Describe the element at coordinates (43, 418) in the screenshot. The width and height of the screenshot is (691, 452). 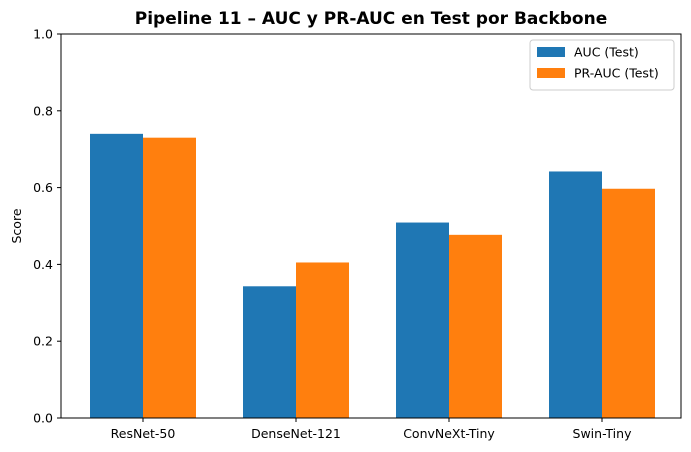
I see `y-tick-label: 0.0` at that location.